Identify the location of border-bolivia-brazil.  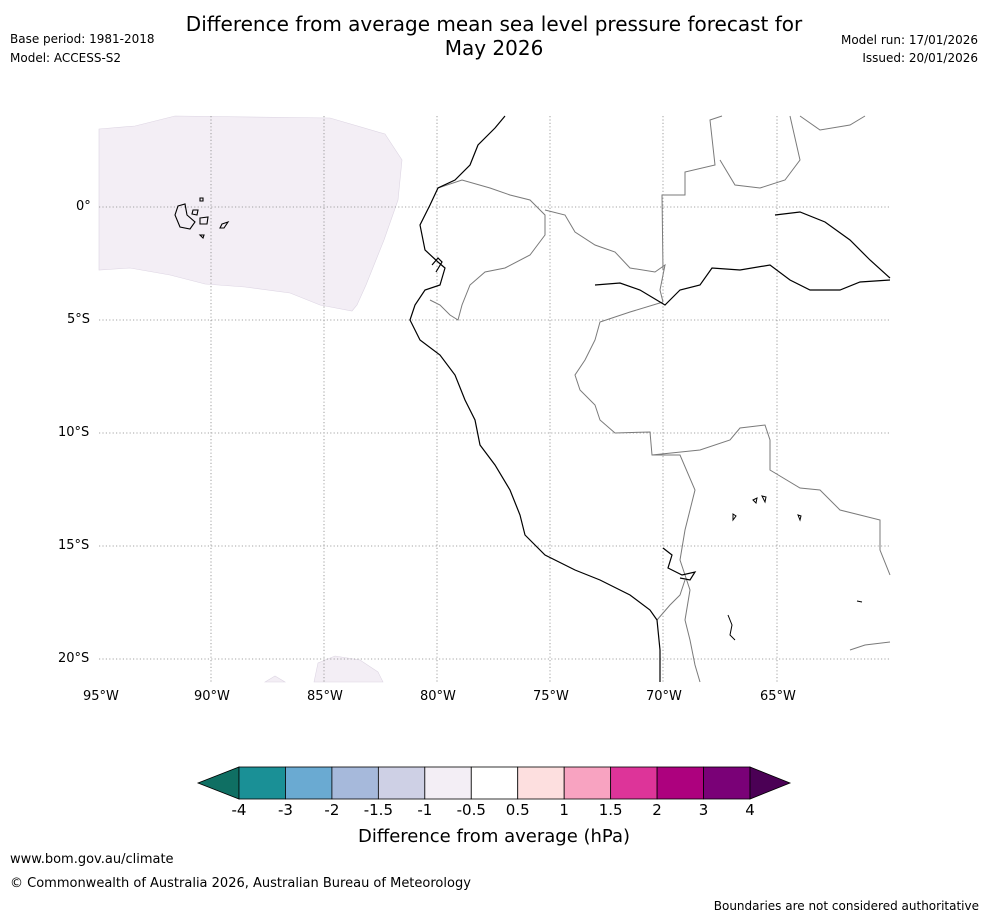
(771, 500).